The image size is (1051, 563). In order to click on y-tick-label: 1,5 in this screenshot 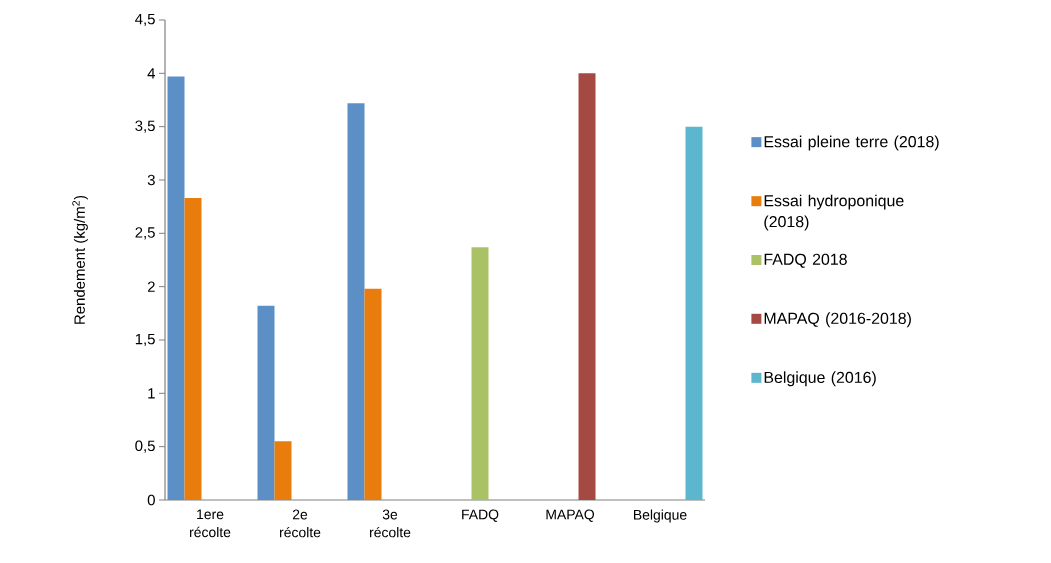, I will do `click(145, 340)`.